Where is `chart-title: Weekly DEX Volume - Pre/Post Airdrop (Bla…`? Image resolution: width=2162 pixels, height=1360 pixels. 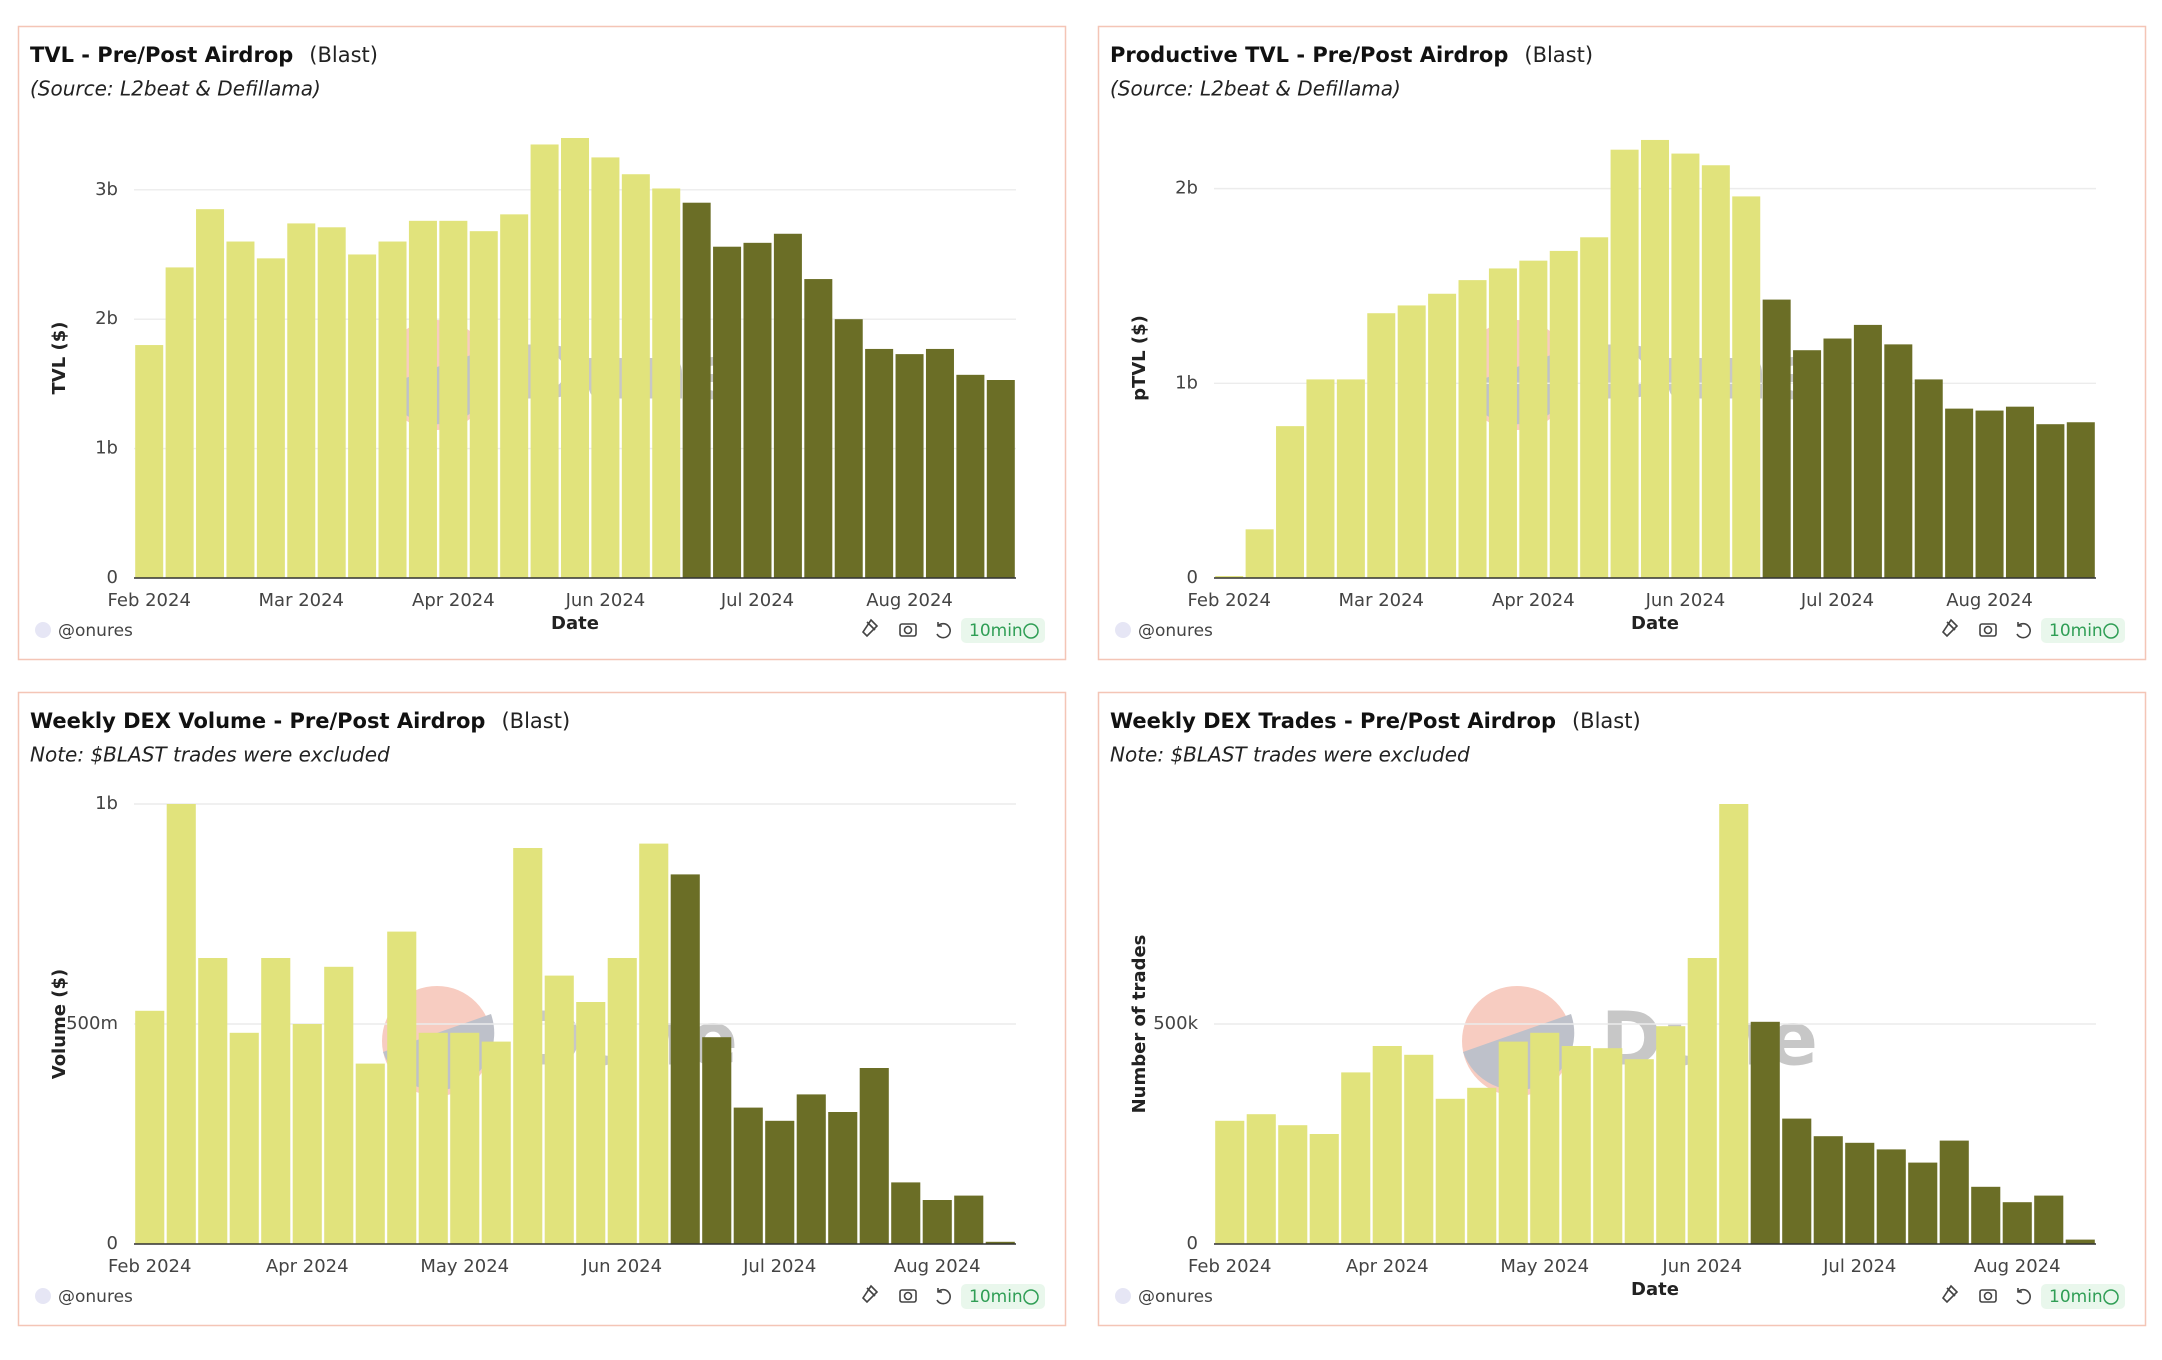
chart-title: Weekly DEX Volume - Pre/Post Airdrop (Bla… is located at coordinates (300, 721).